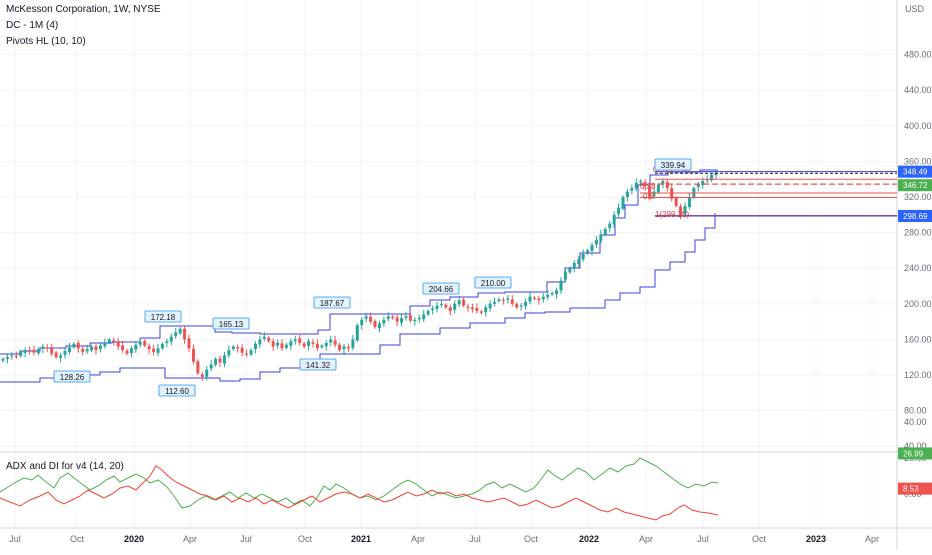  Describe the element at coordinates (589, 539) in the screenshot. I see `time-tick-label: 2022` at that location.